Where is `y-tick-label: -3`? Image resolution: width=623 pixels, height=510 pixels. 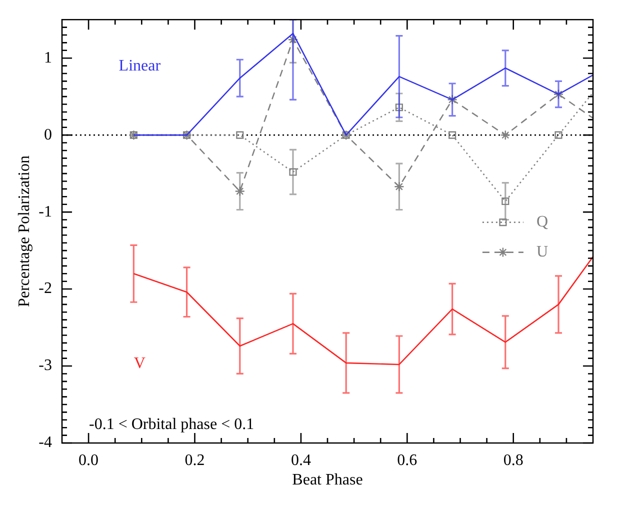 y-tick-label: -3 is located at coordinates (45, 365).